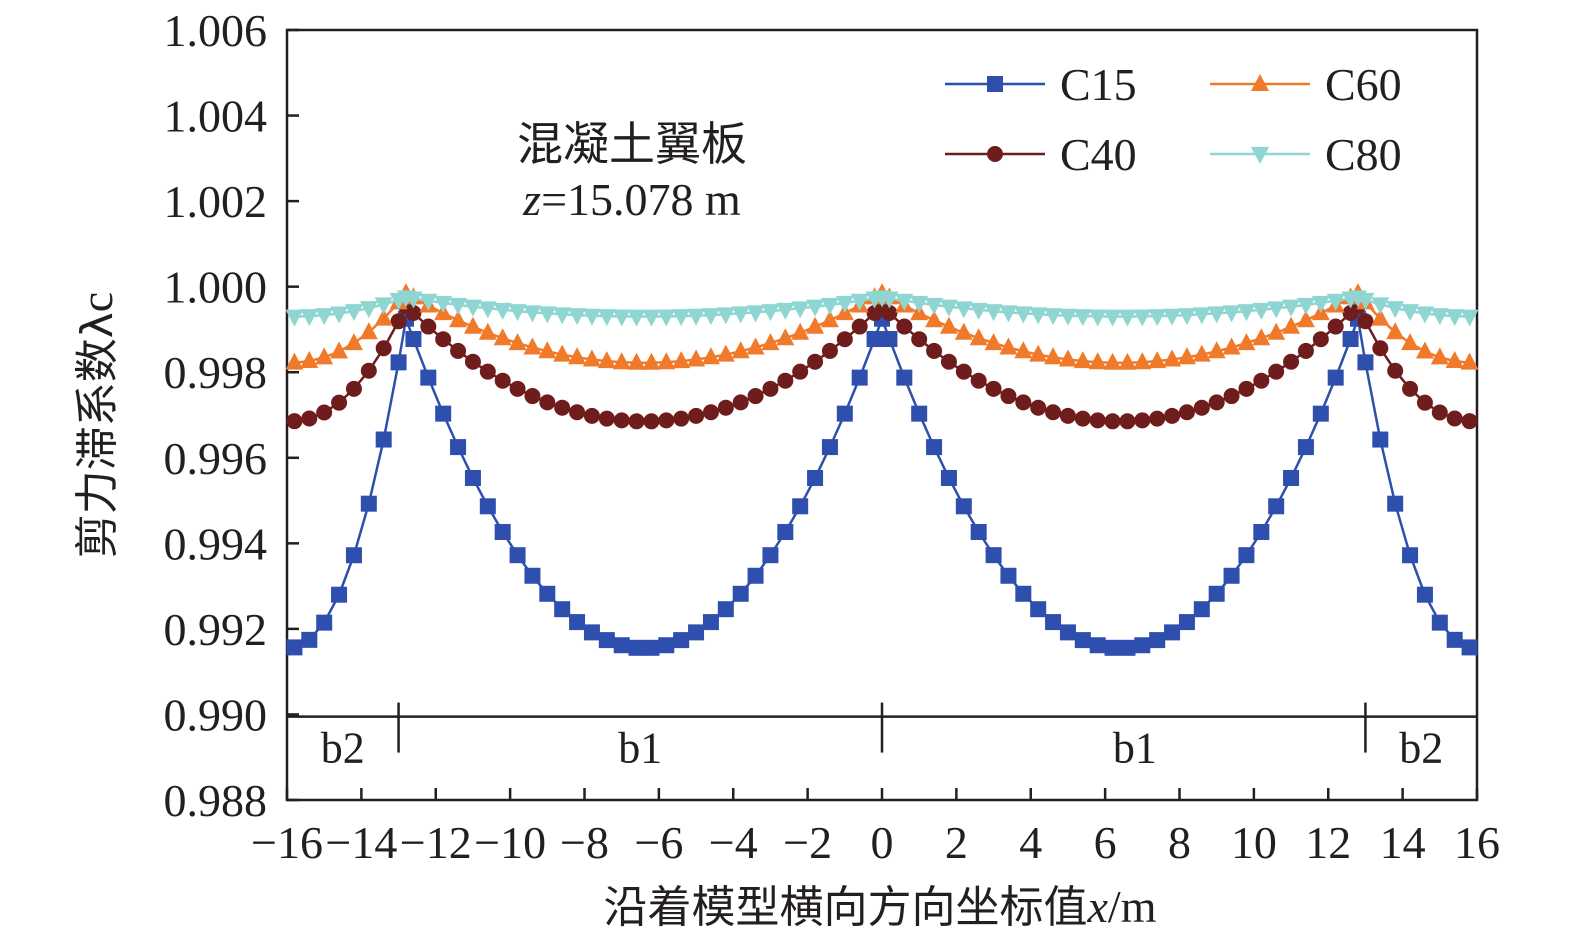  Describe the element at coordinates (631, 199) in the screenshot. I see `annotation-line2: z=15.078 m` at that location.